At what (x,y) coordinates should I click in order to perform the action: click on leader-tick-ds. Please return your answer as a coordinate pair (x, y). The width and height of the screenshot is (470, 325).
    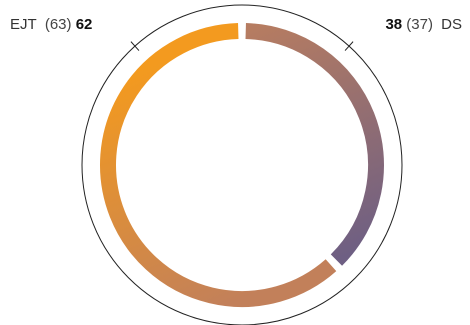
    Looking at the image, I should click on (349, 46).